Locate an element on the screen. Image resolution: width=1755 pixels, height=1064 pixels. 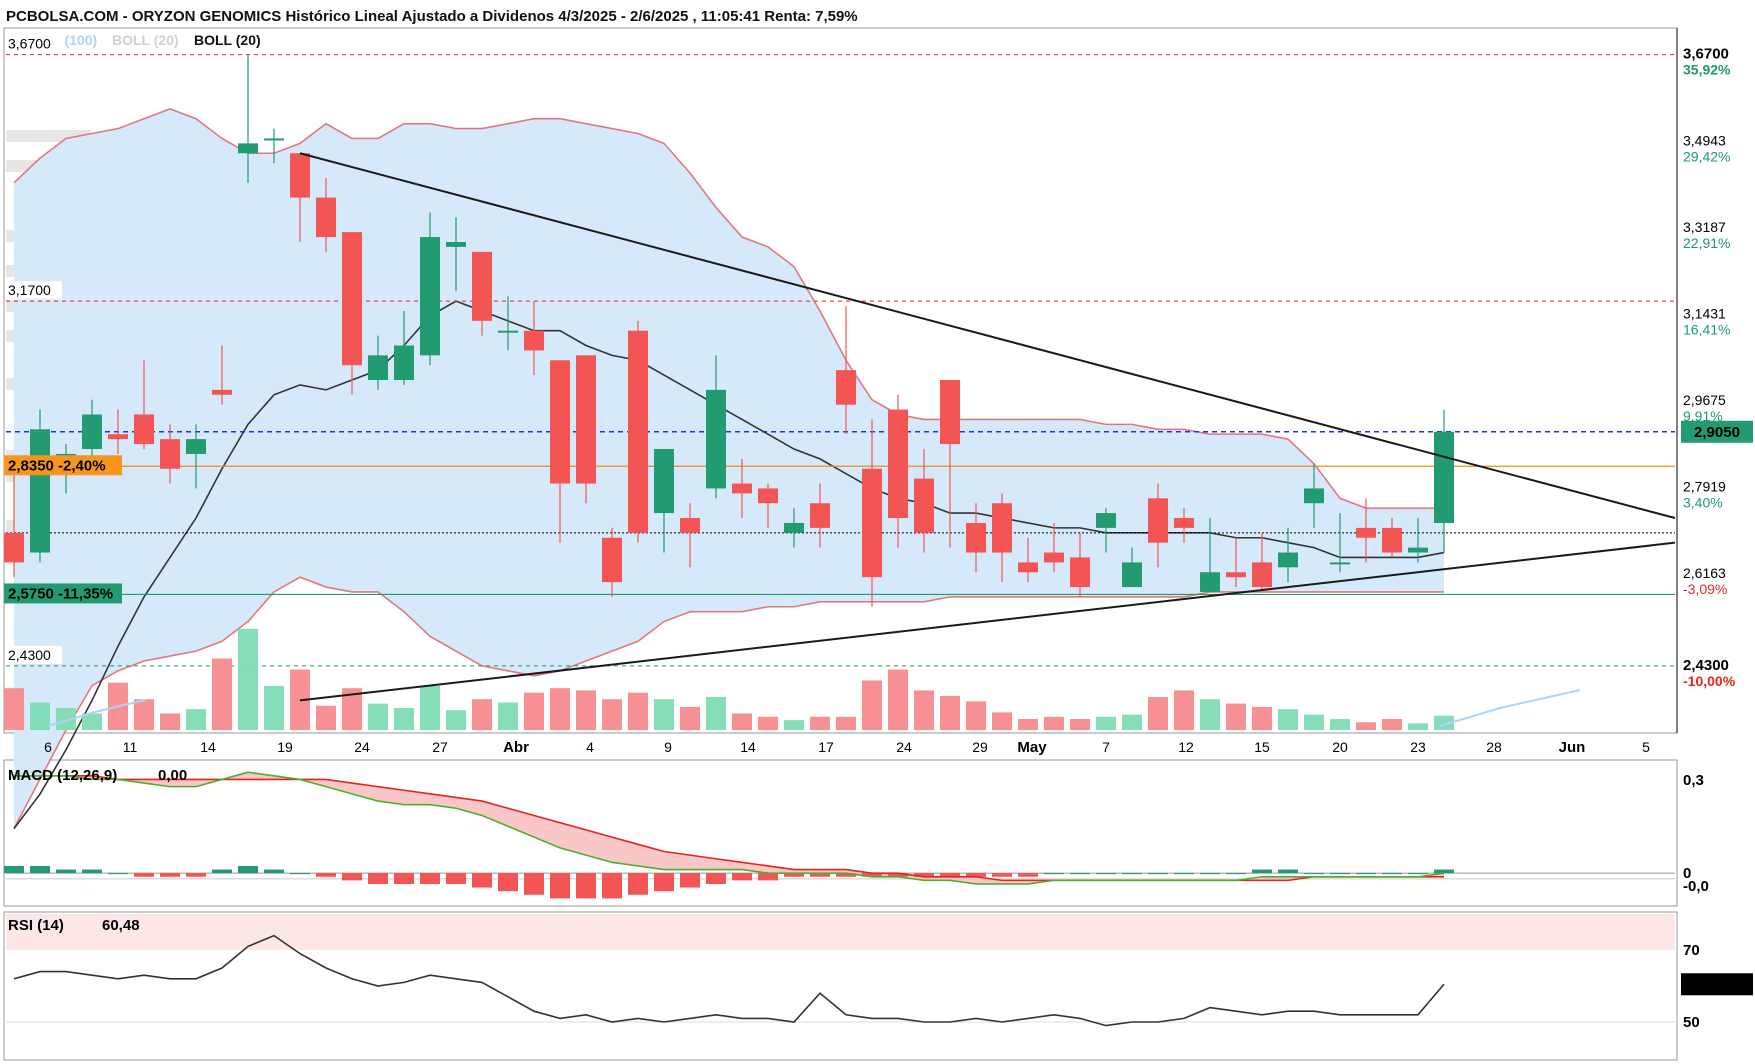
y-tick-percent: 16,41% is located at coordinates (1706, 329).